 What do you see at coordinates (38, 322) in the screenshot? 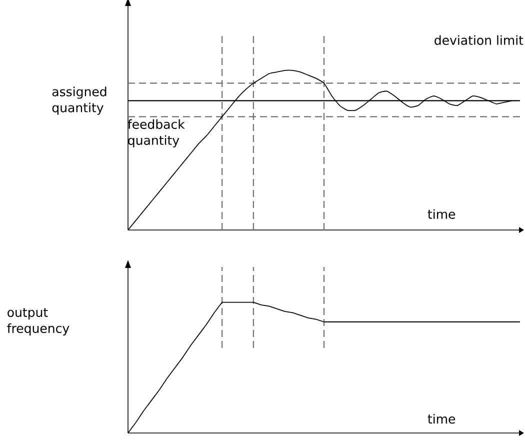
I see `y-axis-title: output frequency` at bounding box center [38, 322].